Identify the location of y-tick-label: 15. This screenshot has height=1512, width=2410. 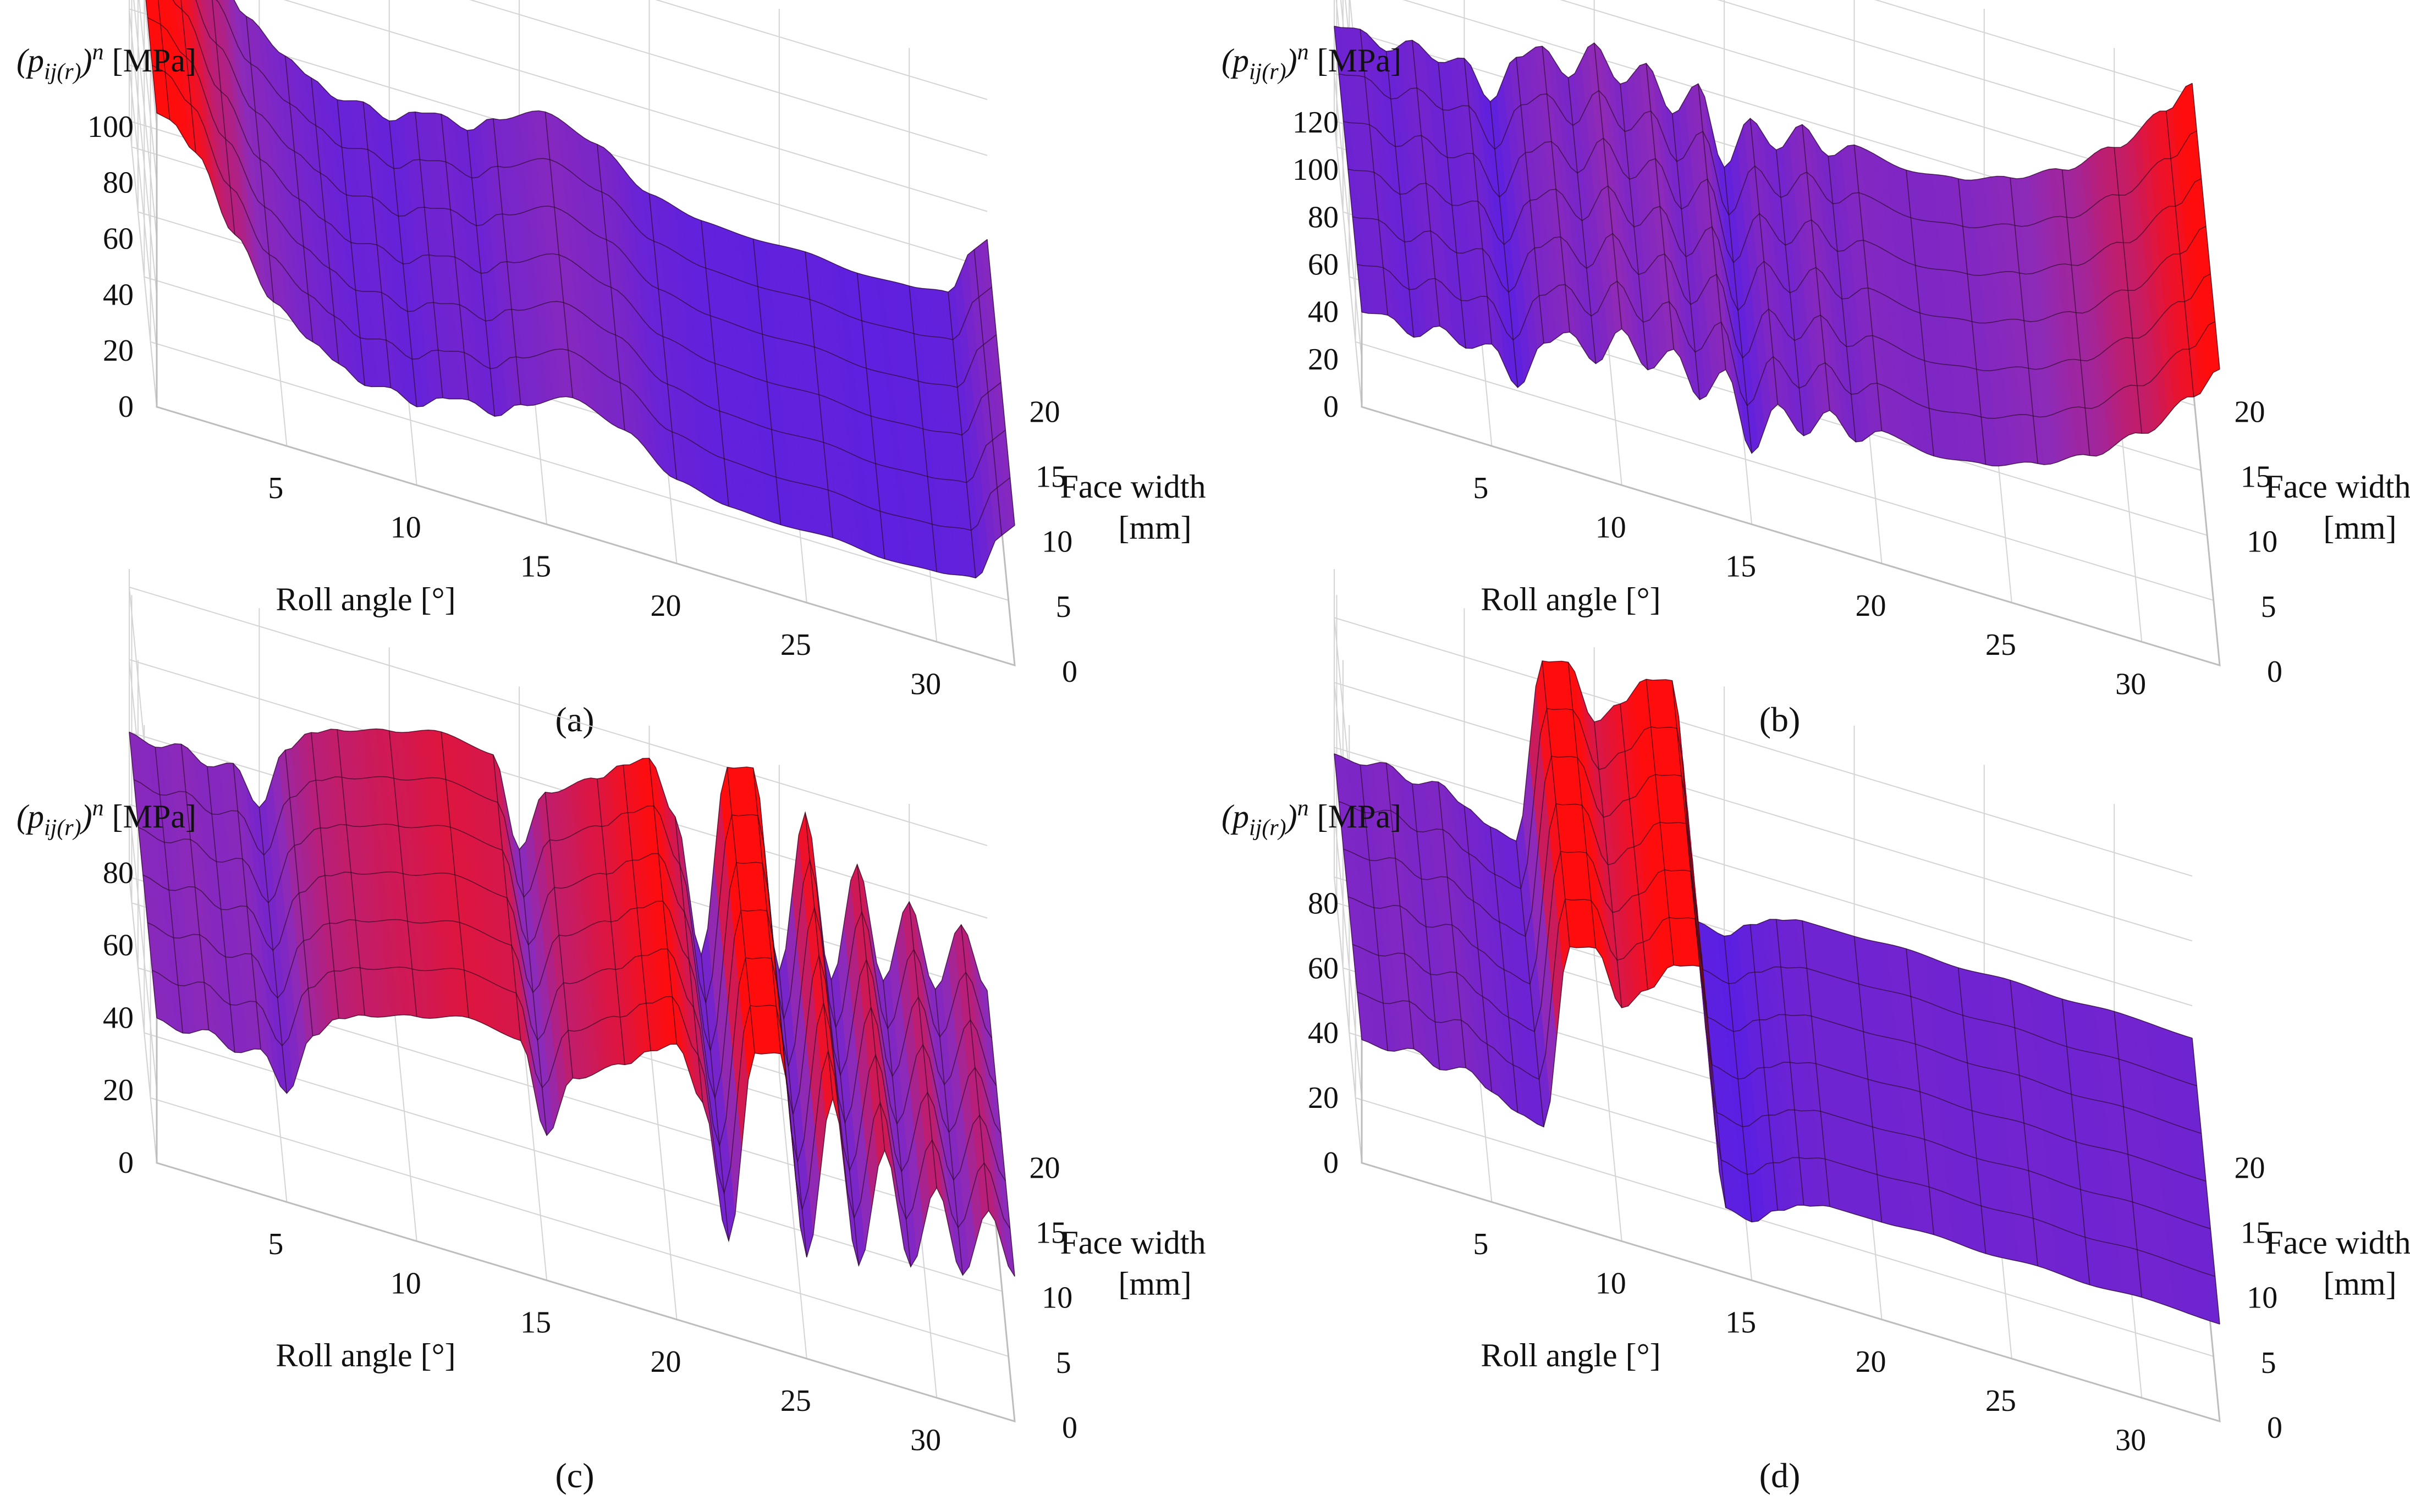
(1051, 477).